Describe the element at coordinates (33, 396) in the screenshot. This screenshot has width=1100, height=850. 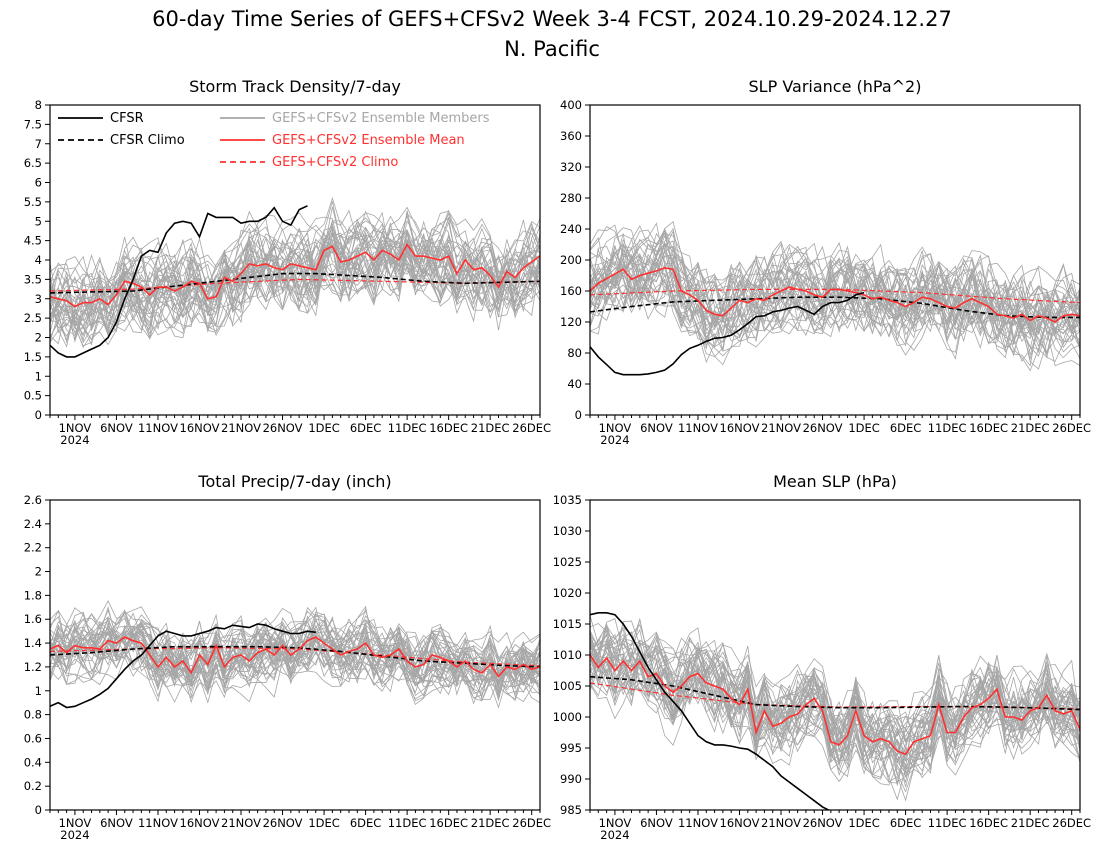
I see `y-tick-label: 0.5` at that location.